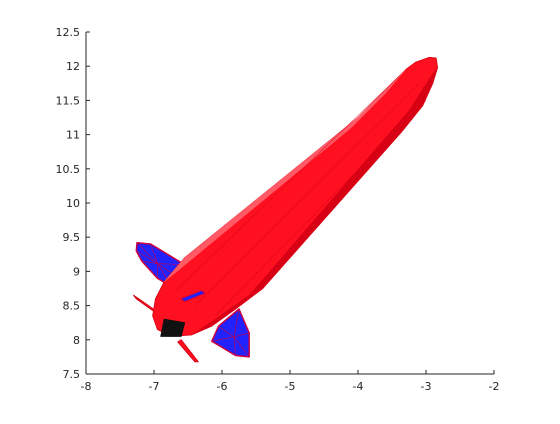 This screenshot has width=560, height=424. I want to click on y-tick-label: 10, so click(73, 203).